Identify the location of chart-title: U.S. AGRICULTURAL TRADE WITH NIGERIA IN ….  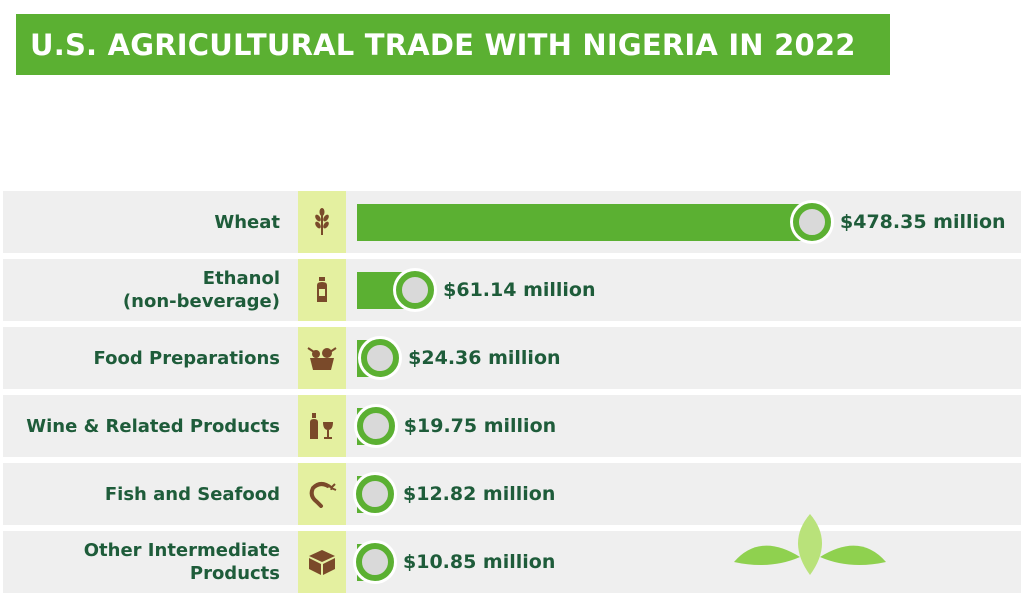
(443, 44).